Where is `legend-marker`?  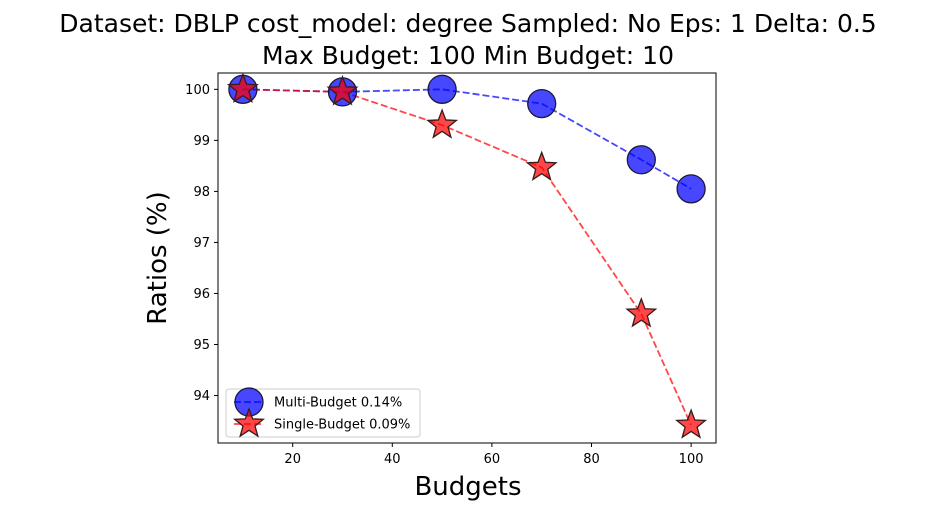
legend-marker is located at coordinates (249, 422).